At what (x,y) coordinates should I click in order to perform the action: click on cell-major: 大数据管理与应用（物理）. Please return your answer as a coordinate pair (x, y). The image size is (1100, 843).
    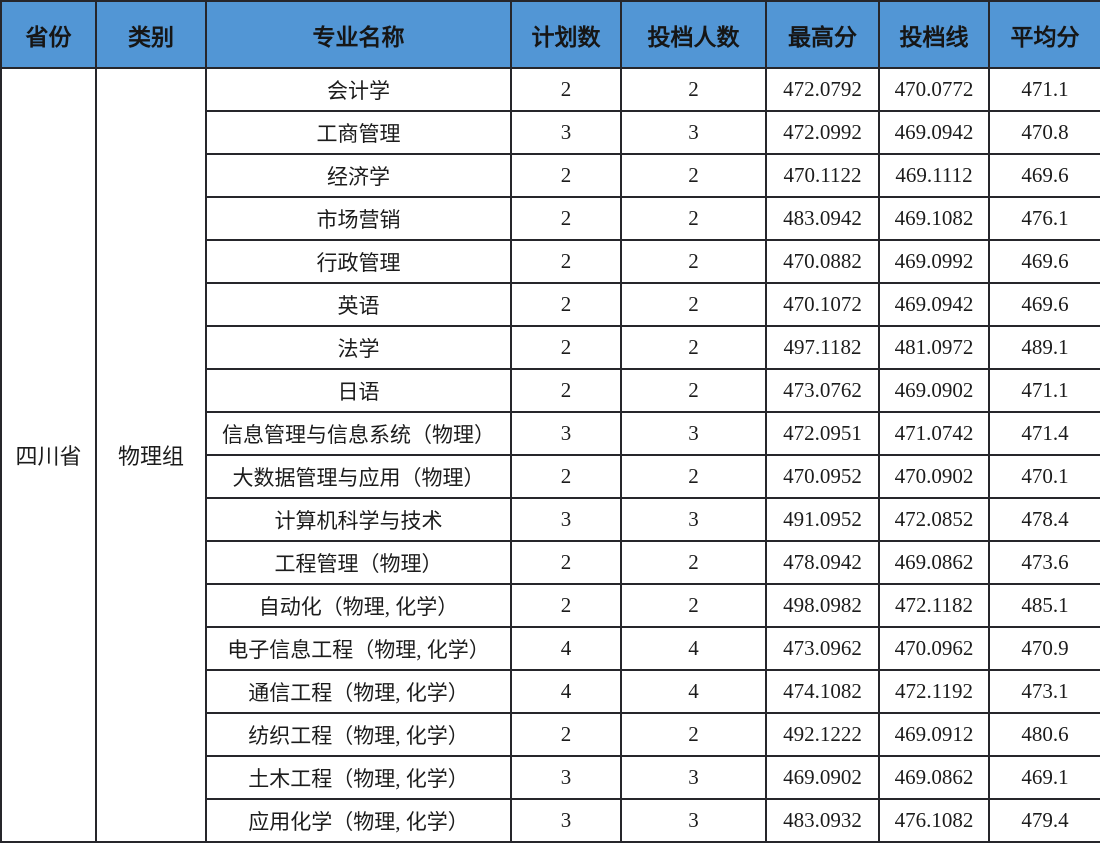
    Looking at the image, I should click on (358, 476).